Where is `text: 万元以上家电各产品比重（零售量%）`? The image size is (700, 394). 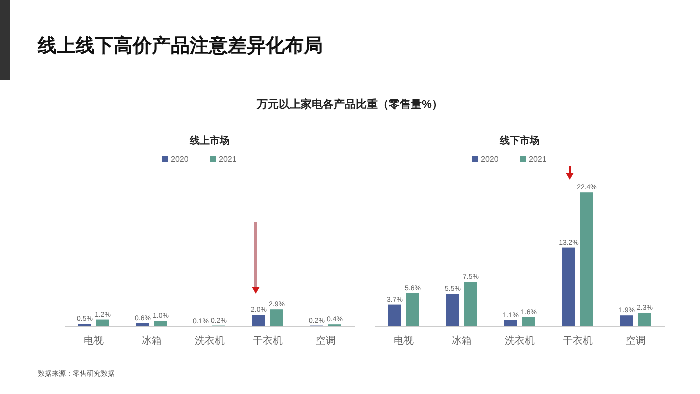
text: 万元以上家电各产品比重（零售量%） is located at coordinates (349, 104).